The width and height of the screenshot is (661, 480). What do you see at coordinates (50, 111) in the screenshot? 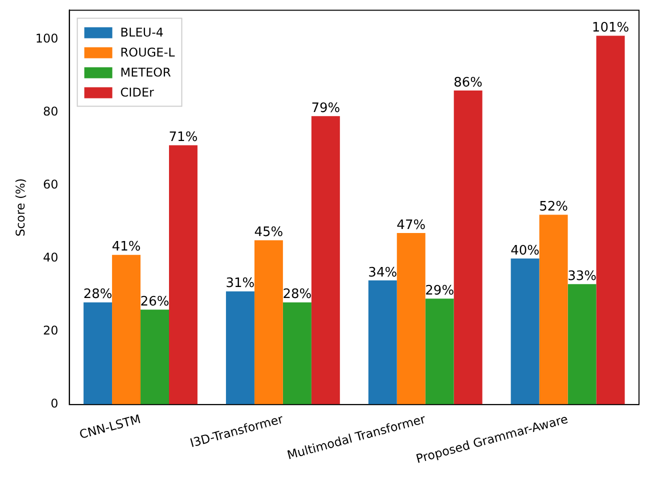
I see `y-tick-label: 80` at bounding box center [50, 111].